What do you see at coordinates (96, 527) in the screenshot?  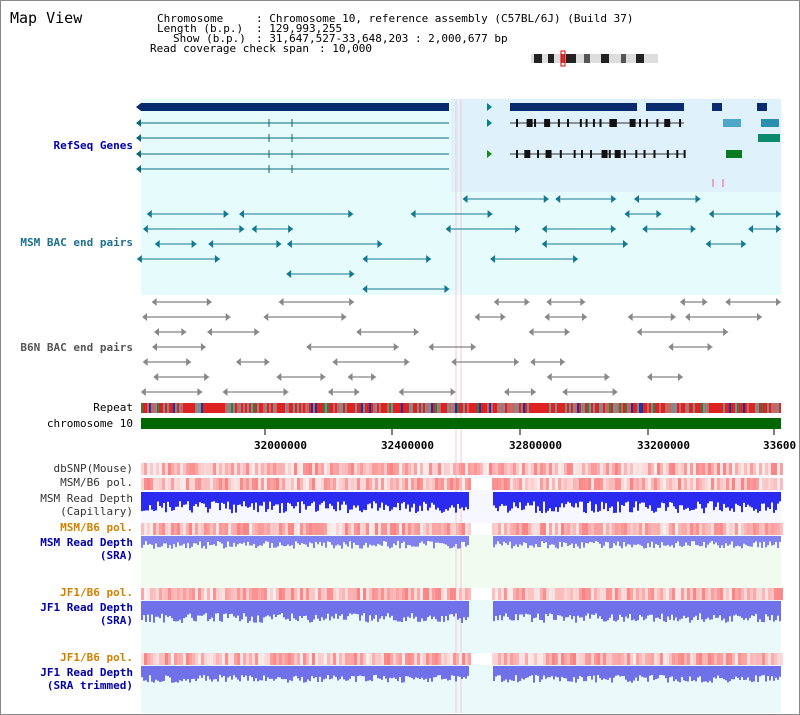 I see `track-label-msm-b6-pol-2: MSM/B6 pol.` at bounding box center [96, 527].